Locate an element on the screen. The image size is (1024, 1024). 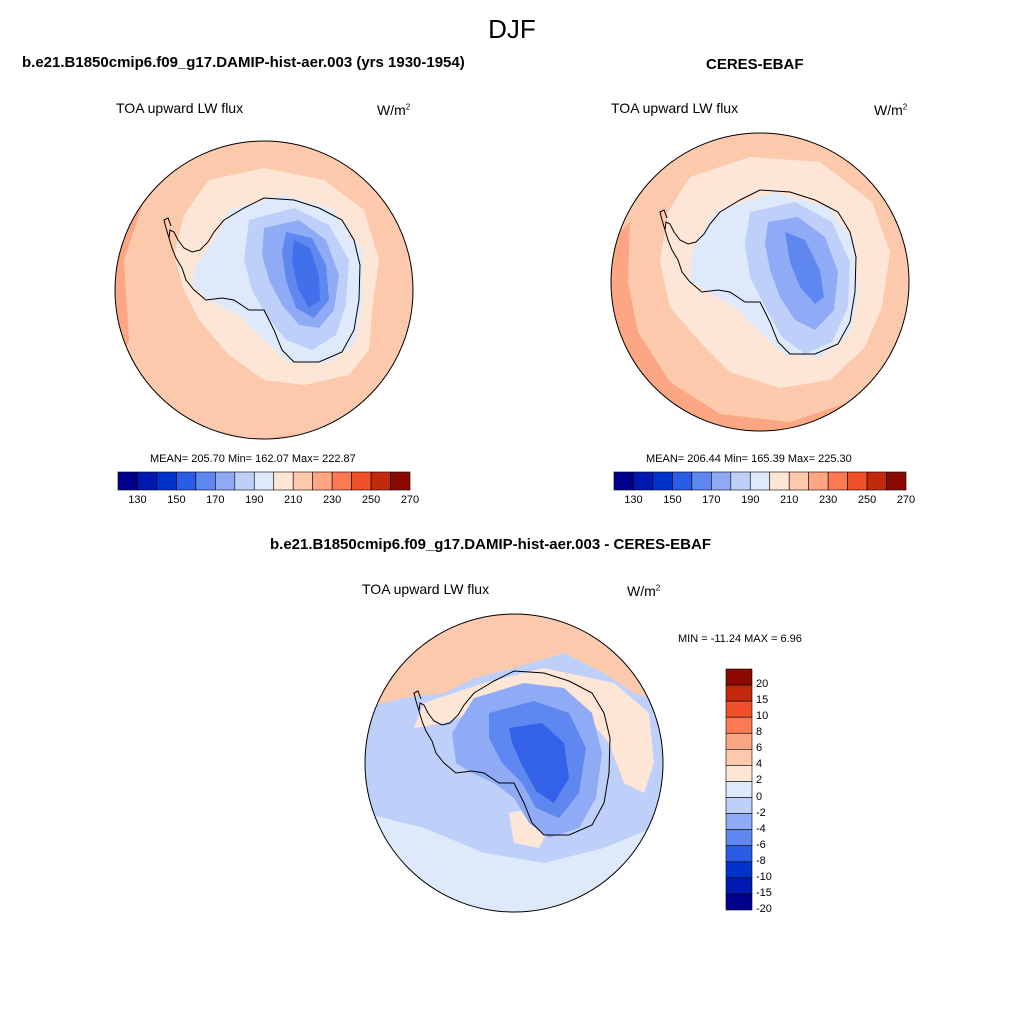
diff-coastline is located at coordinates (514, 753).